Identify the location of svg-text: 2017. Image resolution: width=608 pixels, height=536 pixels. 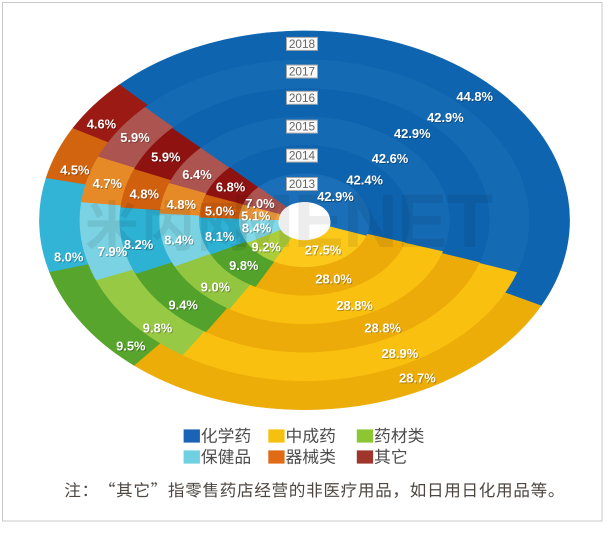
(302, 72).